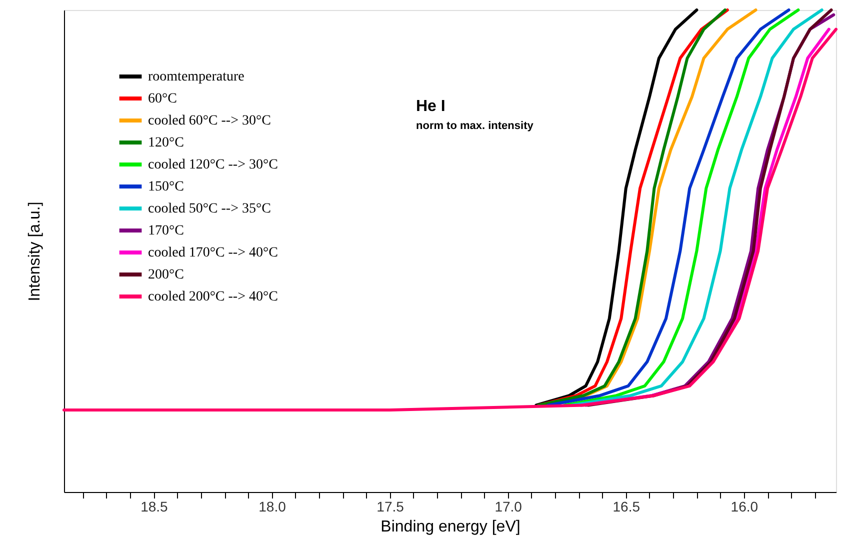 The image size is (842, 548). What do you see at coordinates (450, 527) in the screenshot?
I see `x-axis-title: Binding energy [eV]` at bounding box center [450, 527].